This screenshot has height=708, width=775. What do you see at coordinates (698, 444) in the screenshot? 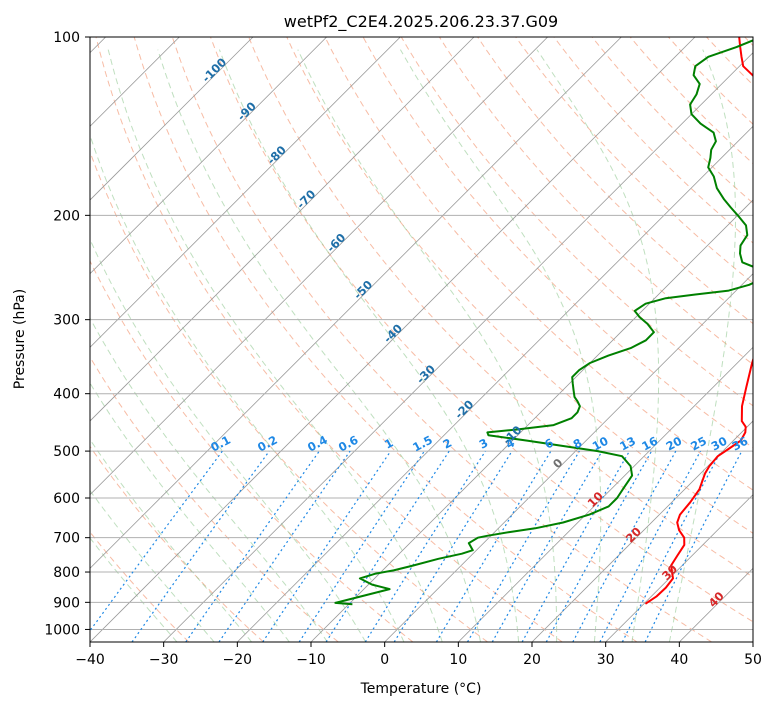
I see `mixing-ratio-label: 25` at bounding box center [698, 444].